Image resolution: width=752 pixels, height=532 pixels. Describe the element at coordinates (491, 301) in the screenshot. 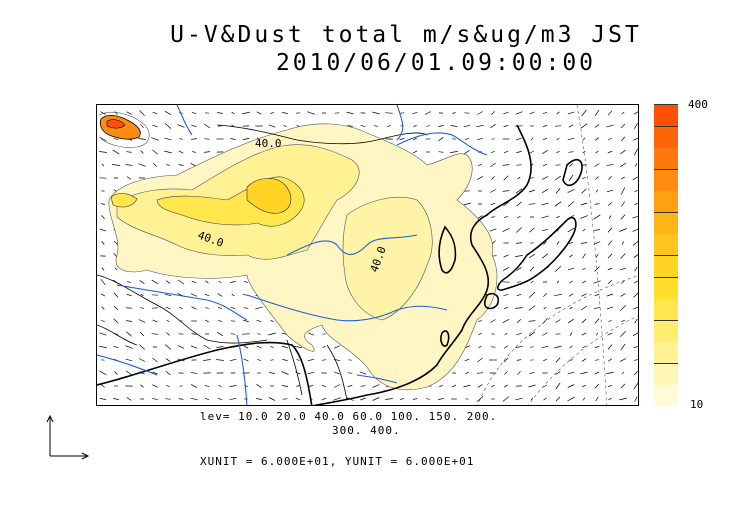

I see `japan-kyushu` at that location.